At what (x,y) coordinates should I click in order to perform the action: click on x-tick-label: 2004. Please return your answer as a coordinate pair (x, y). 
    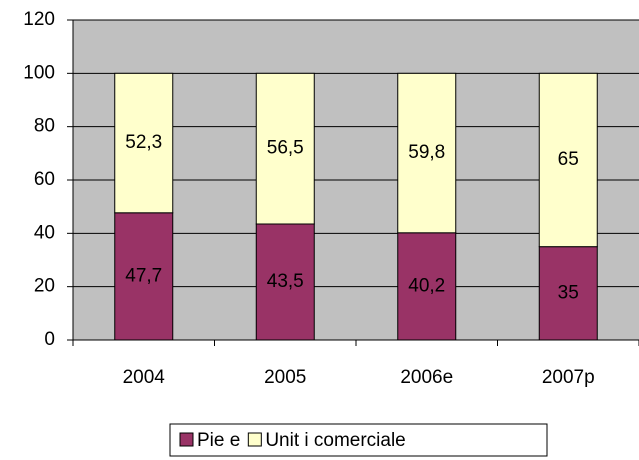
    Looking at the image, I should click on (144, 377).